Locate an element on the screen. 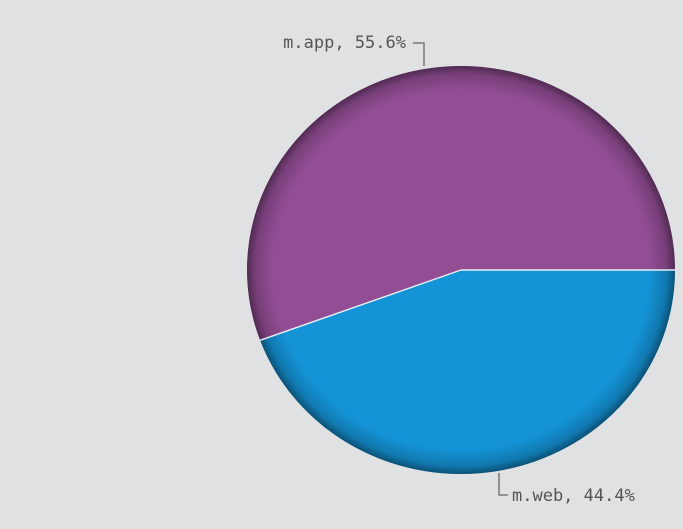 The image size is (683, 529). leader-line-m-web is located at coordinates (503, 484).